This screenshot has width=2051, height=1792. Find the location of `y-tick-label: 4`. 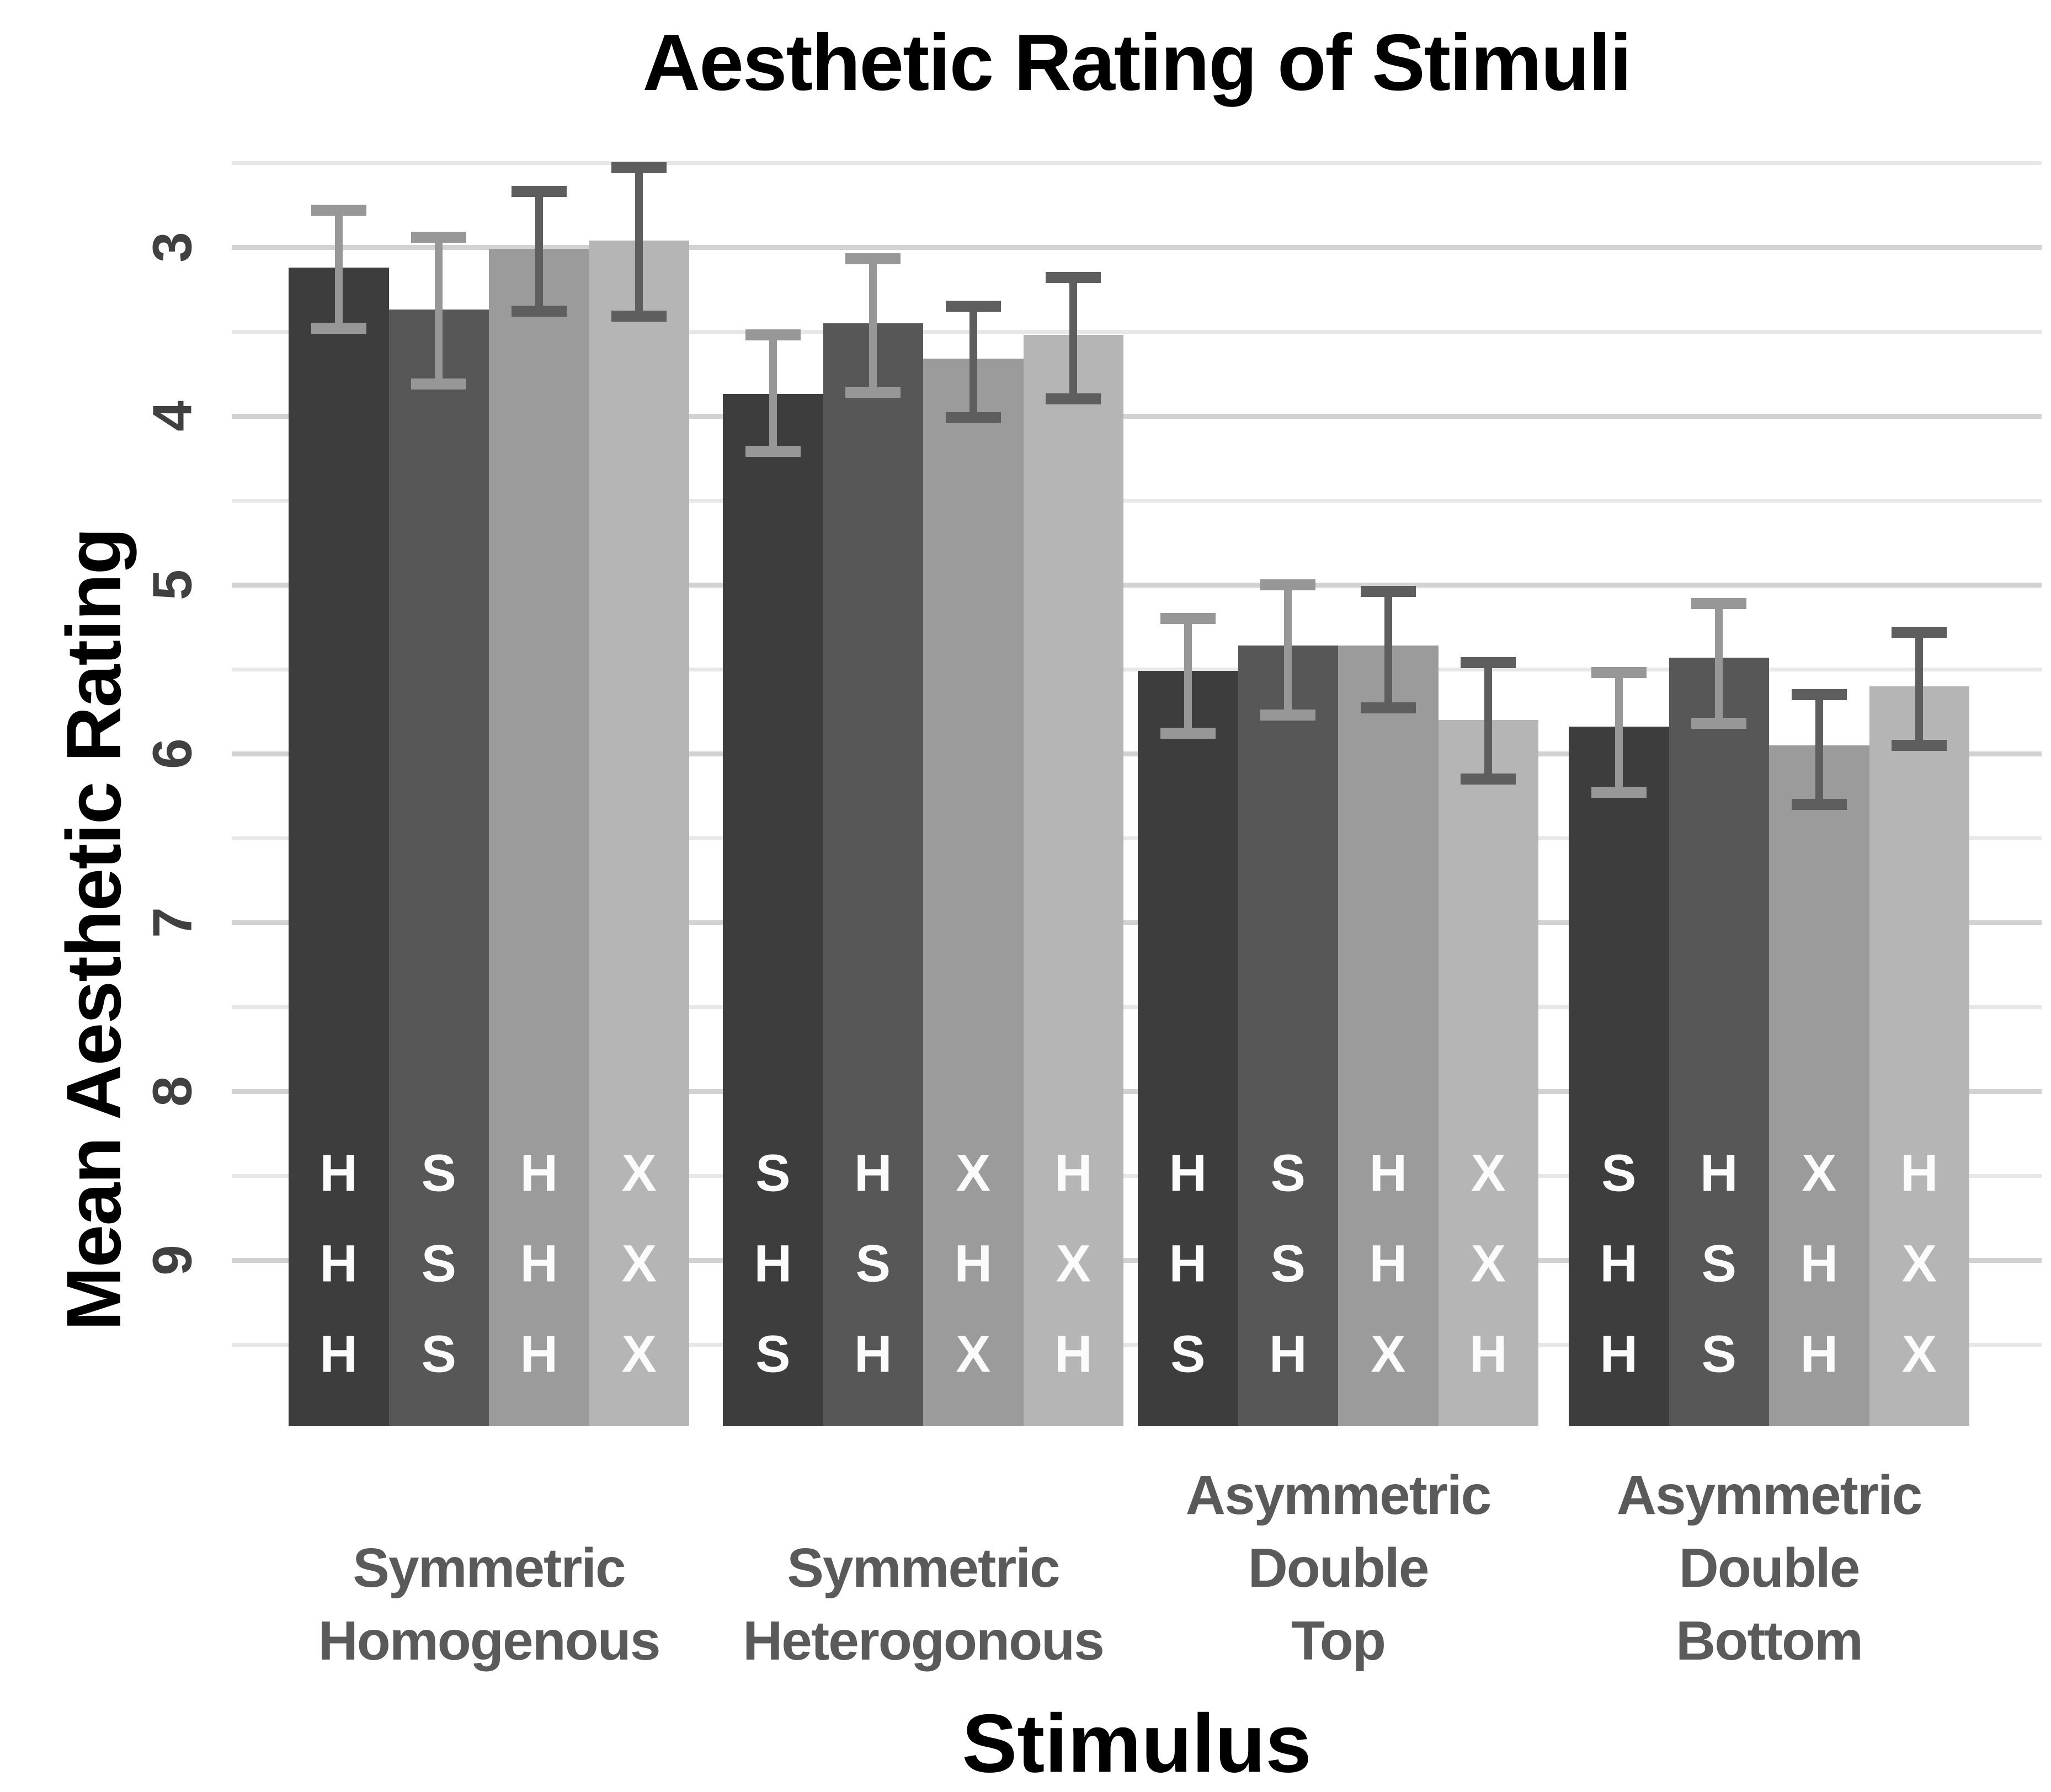

y-tick-label: 4 is located at coordinates (172, 416).